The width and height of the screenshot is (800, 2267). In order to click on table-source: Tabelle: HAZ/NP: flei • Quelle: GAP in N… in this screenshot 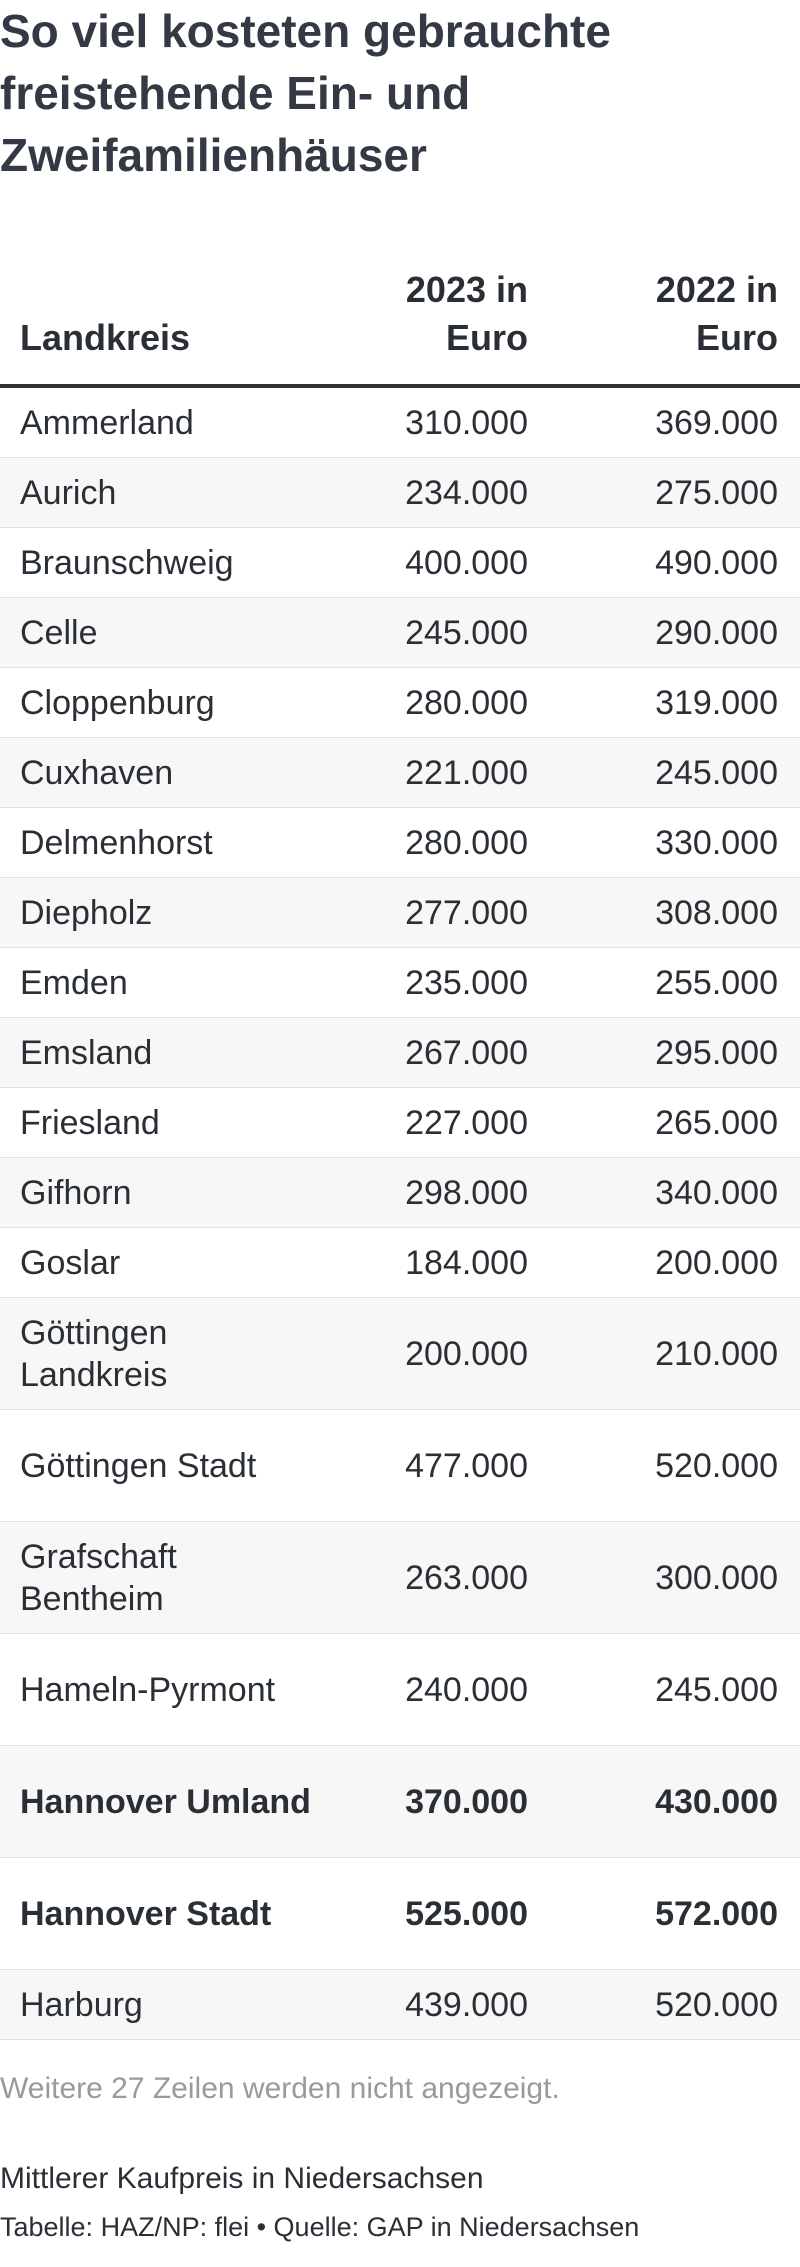, I will do `click(320, 2227)`.